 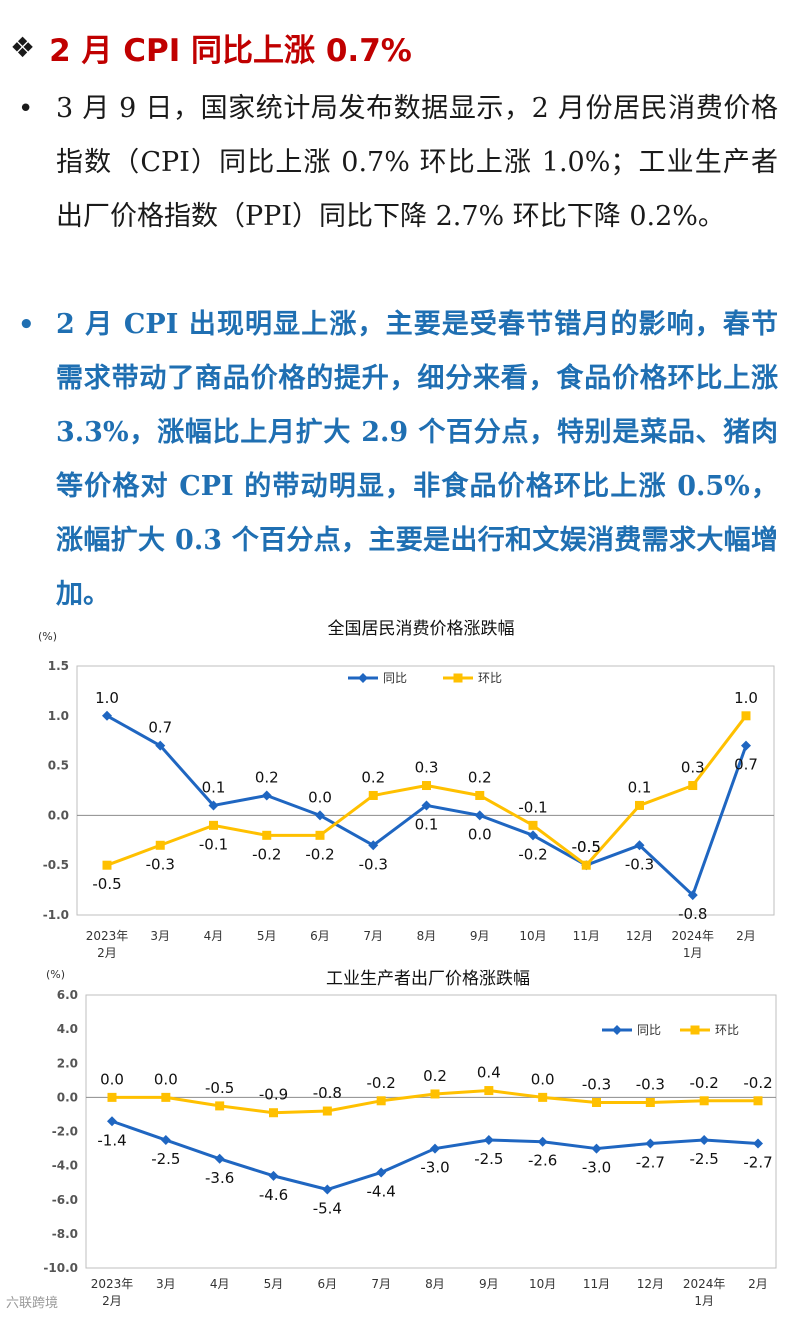 I want to click on y-tick-label: -8.0, so click(x=65, y=1234).